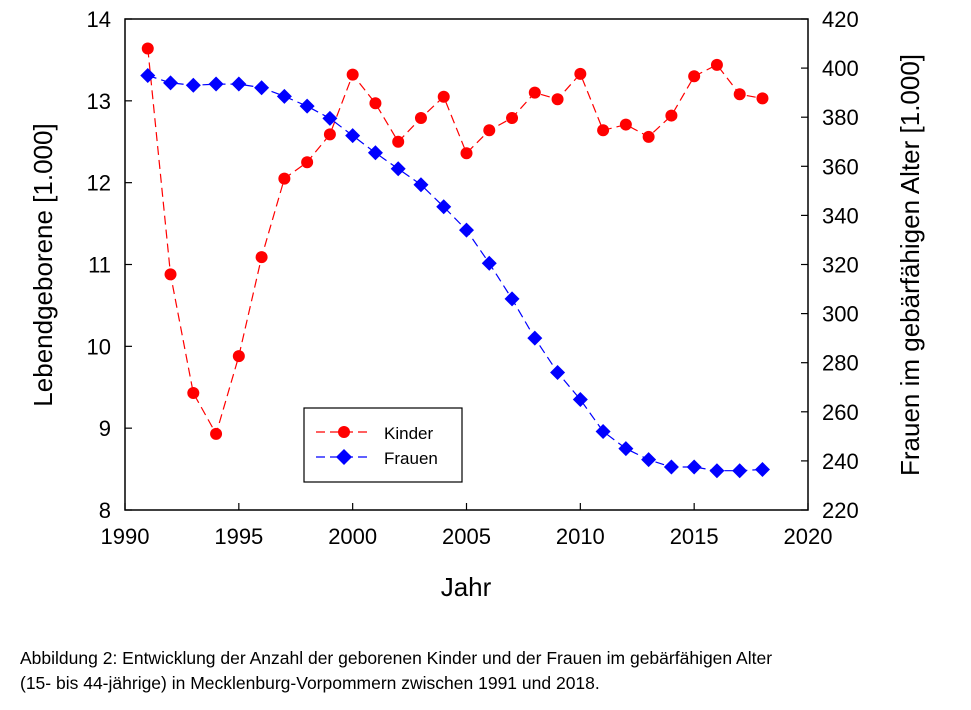 The image size is (971, 710). What do you see at coordinates (580, 536) in the screenshot?
I see `x-tick-label: 2010` at bounding box center [580, 536].